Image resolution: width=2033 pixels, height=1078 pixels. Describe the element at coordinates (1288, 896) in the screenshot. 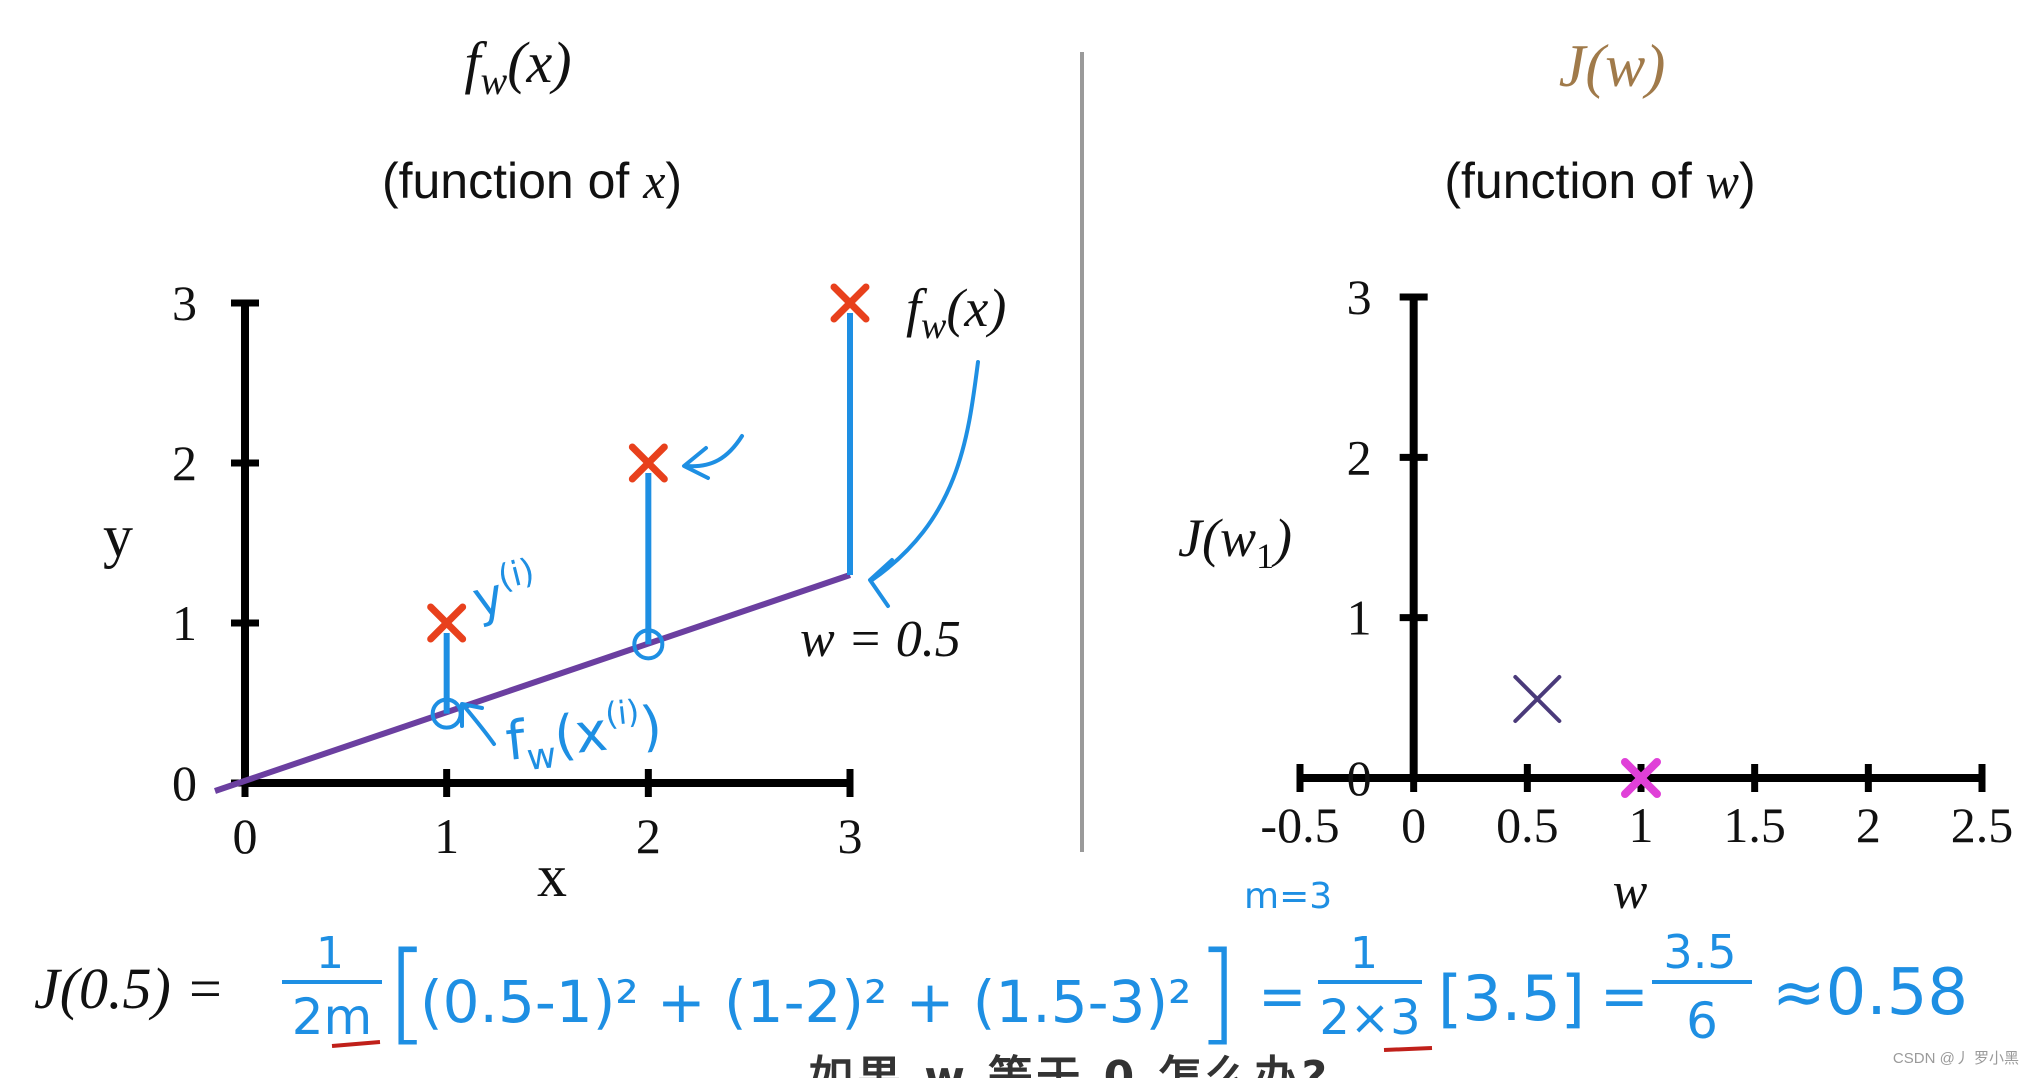

I see `eq-m-note: m=3` at that location.